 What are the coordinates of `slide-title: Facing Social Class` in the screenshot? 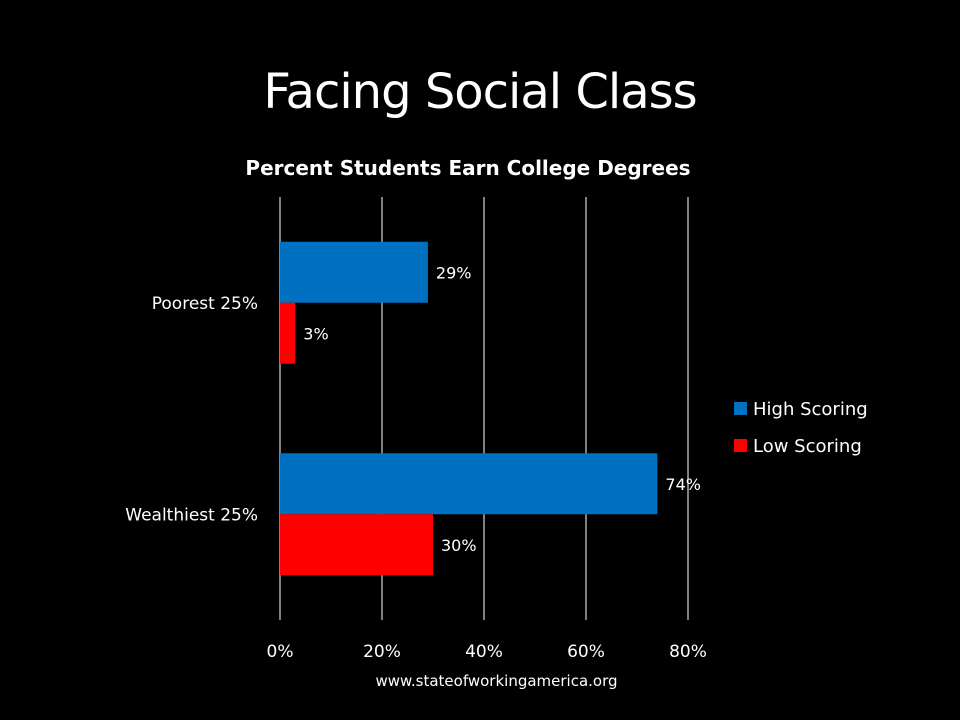 It's located at (480, 92).